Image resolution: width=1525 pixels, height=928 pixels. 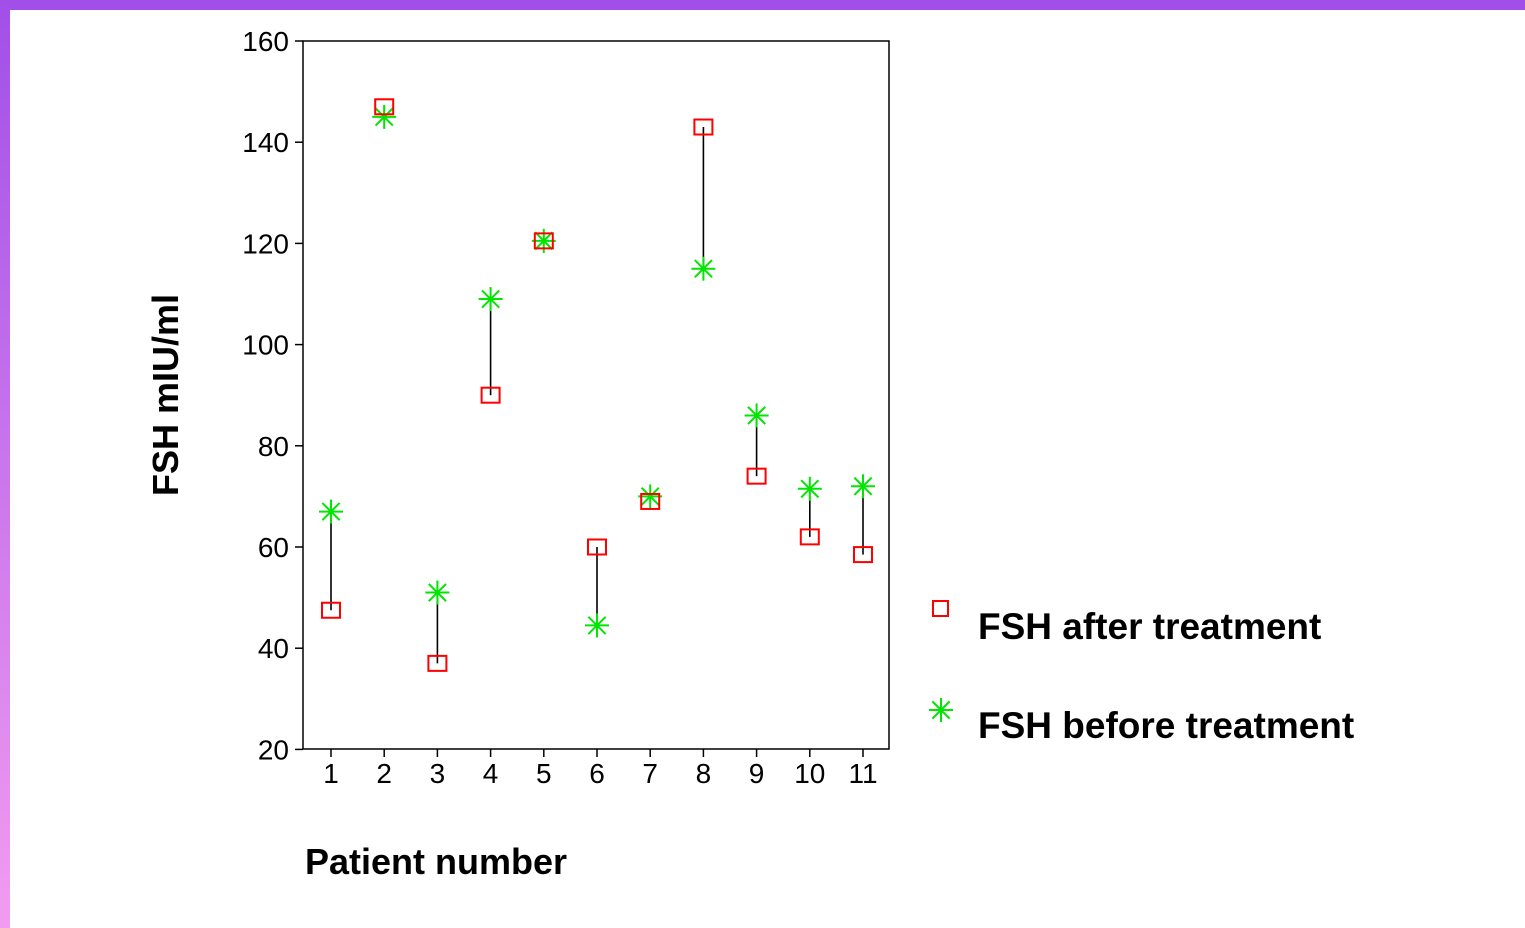 I want to click on x-tick-label: 7, so click(x=650, y=773).